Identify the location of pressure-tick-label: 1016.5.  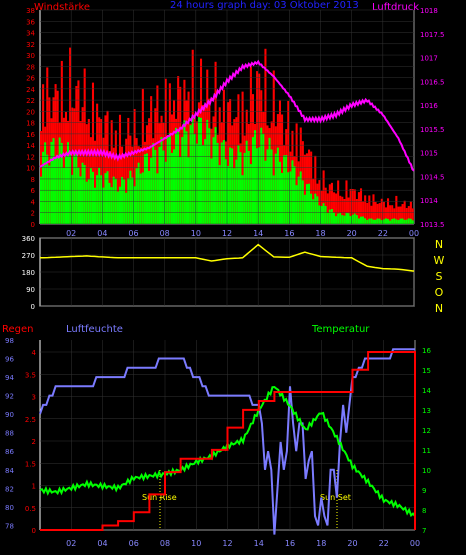
(432, 82).